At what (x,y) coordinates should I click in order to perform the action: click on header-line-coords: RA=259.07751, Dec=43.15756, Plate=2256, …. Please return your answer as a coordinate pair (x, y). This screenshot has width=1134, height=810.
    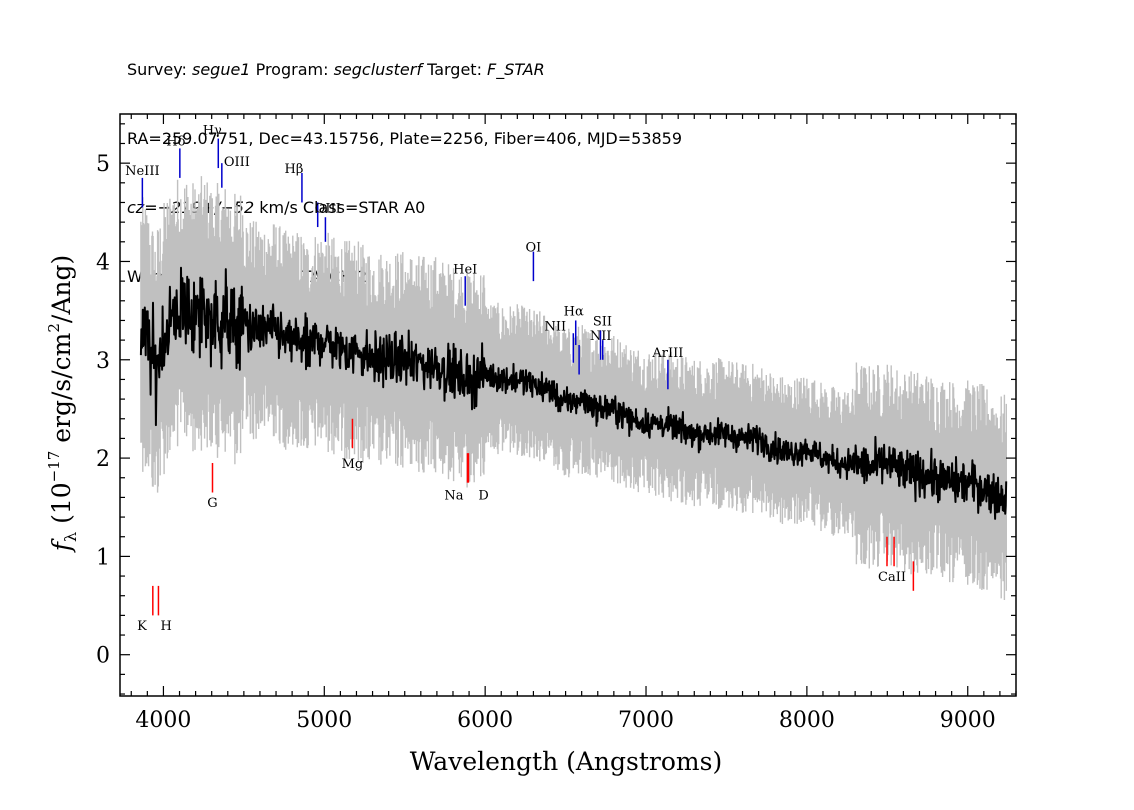
    Looking at the image, I should click on (405, 138).